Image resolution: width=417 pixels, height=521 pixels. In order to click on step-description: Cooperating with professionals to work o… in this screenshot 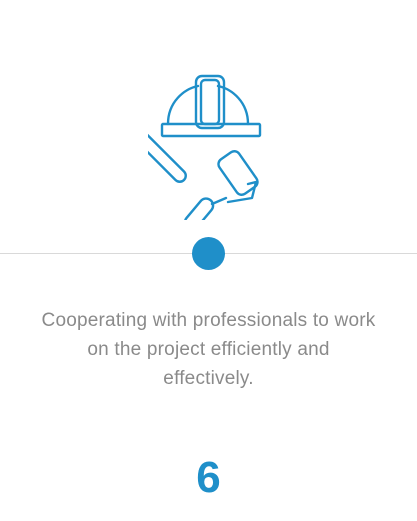, I will do `click(208, 349)`.